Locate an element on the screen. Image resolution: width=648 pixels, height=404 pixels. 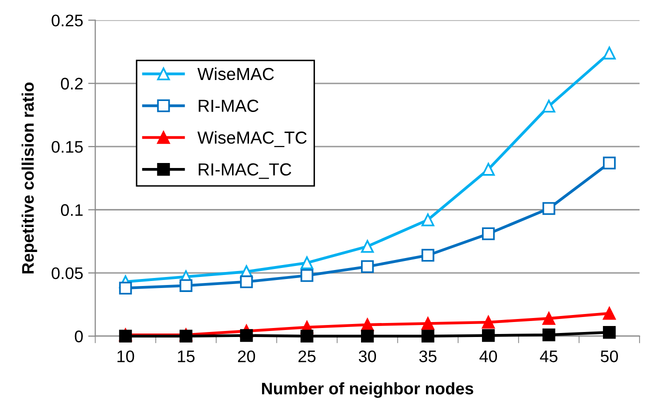
y-axis-title: Repetitive collision ratio is located at coordinates (30, 178).